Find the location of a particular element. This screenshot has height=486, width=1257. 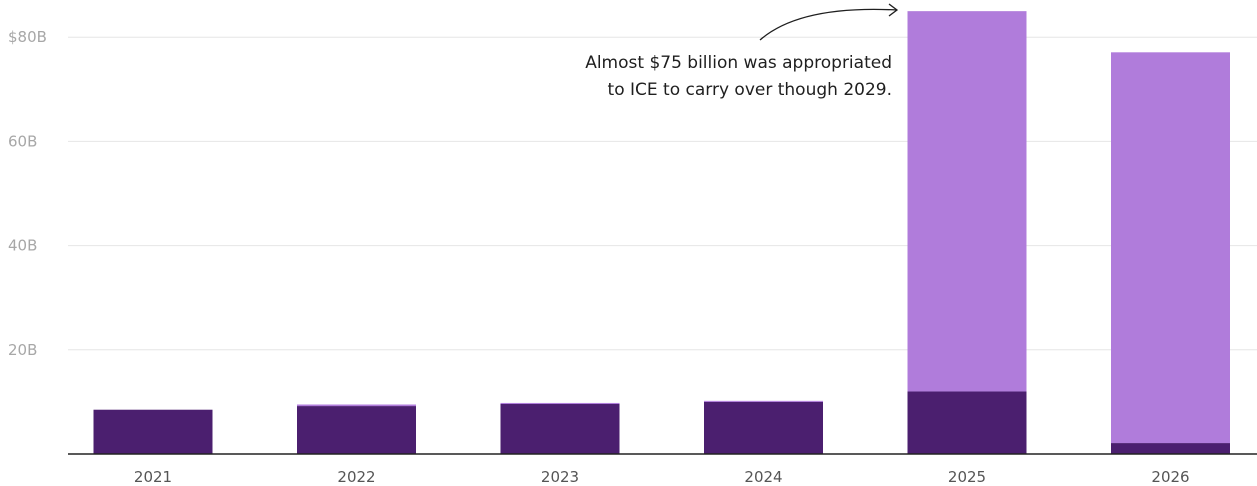

annotation-arrow-head is located at coordinates (893, 10).